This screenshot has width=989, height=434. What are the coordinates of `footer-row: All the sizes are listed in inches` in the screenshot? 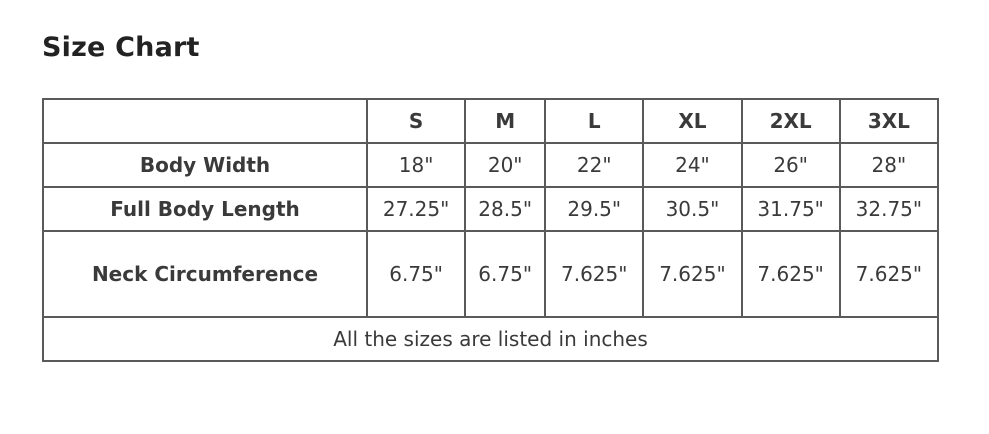 It's located at (490, 339).